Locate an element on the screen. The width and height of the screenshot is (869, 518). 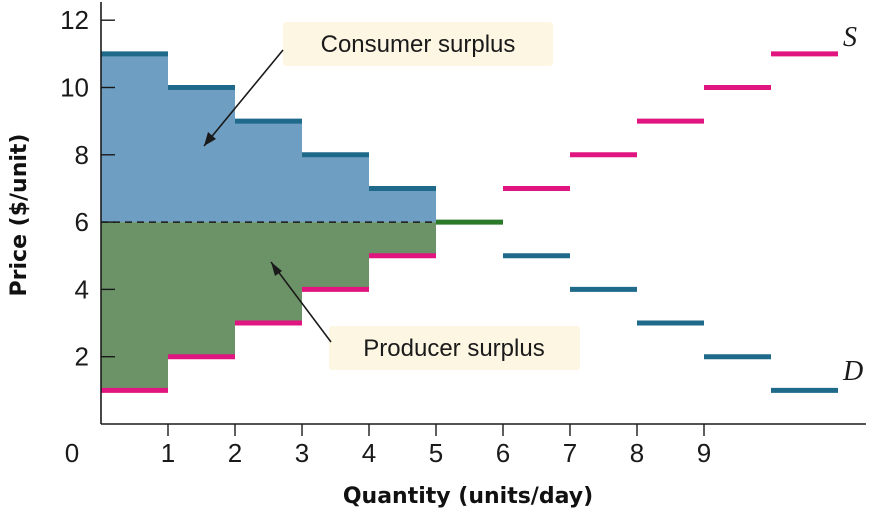
y-axis-title: Price ($/unit) is located at coordinates (19, 215).